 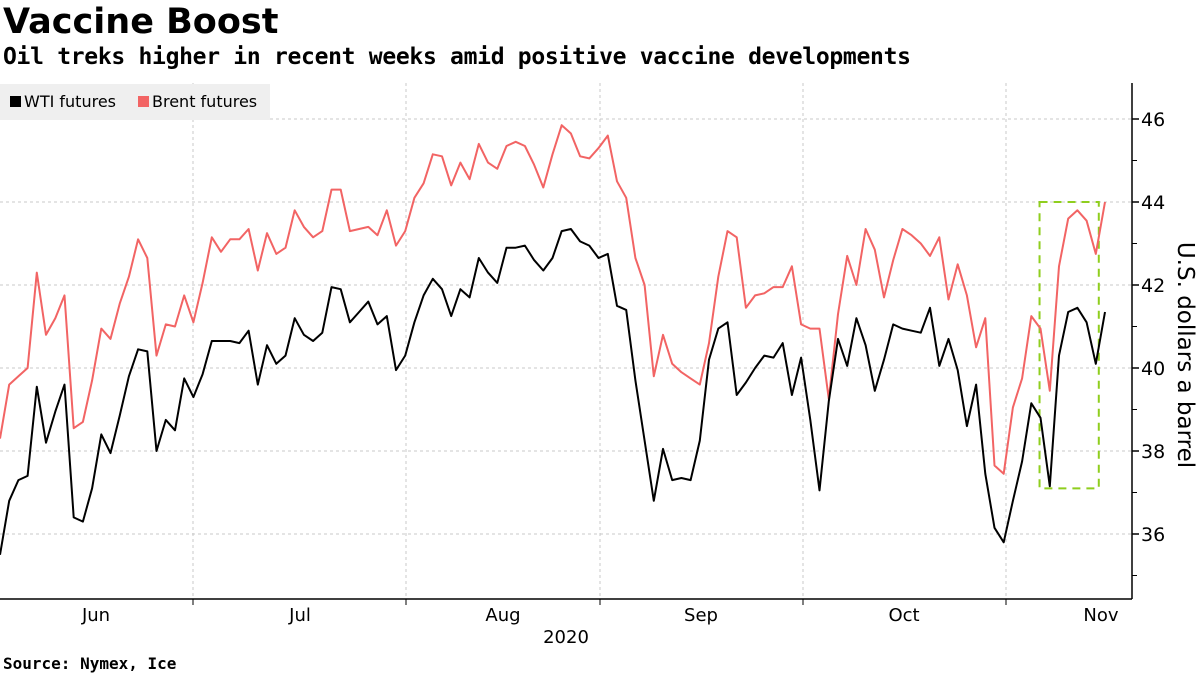 What do you see at coordinates (15, 101) in the screenshot?
I see `legend-swatch-wti` at bounding box center [15, 101].